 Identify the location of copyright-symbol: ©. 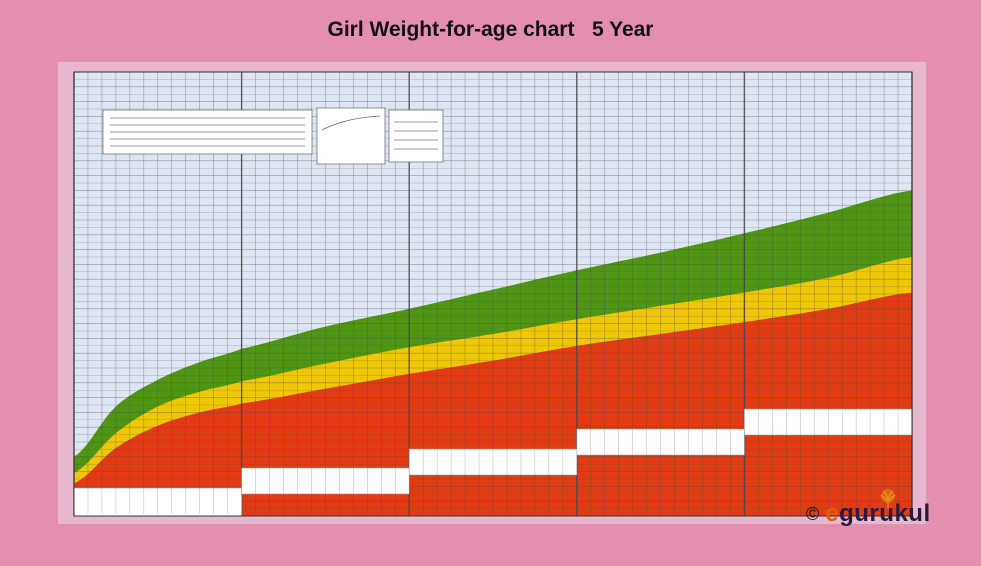
(813, 513).